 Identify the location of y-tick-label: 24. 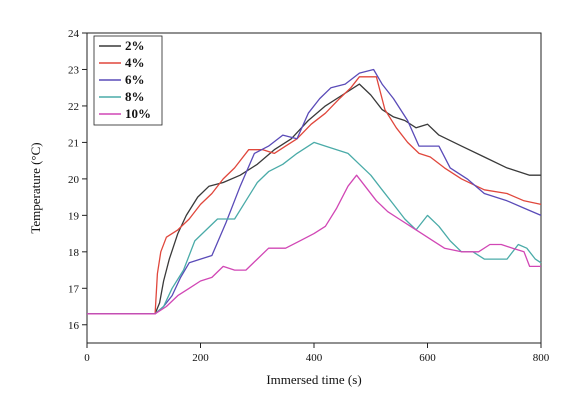
(74, 34).